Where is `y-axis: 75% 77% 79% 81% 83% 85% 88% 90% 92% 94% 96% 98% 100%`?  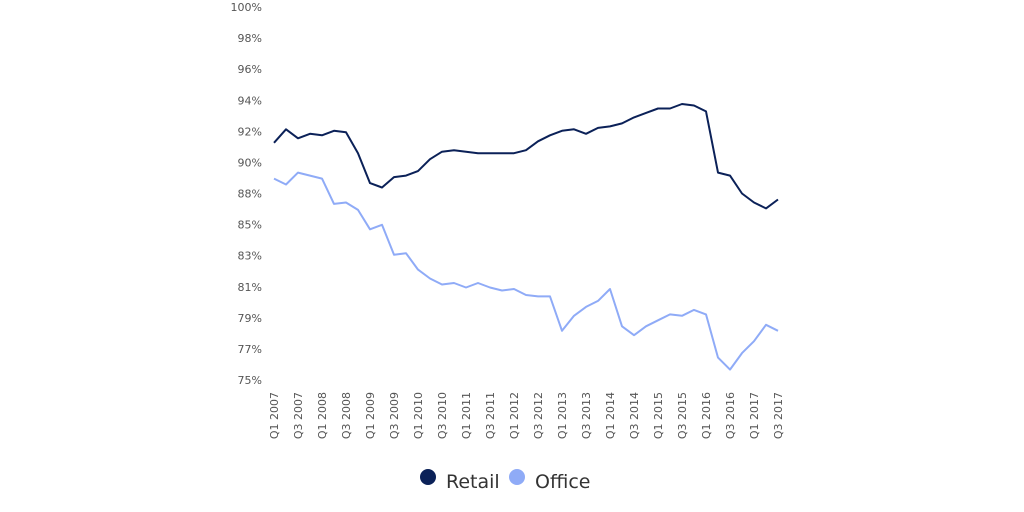 y-axis: 75% 77% 79% 81% 83% 85% 88% 90% 92% 94% 96% 98% 100% is located at coordinates (246, 194).